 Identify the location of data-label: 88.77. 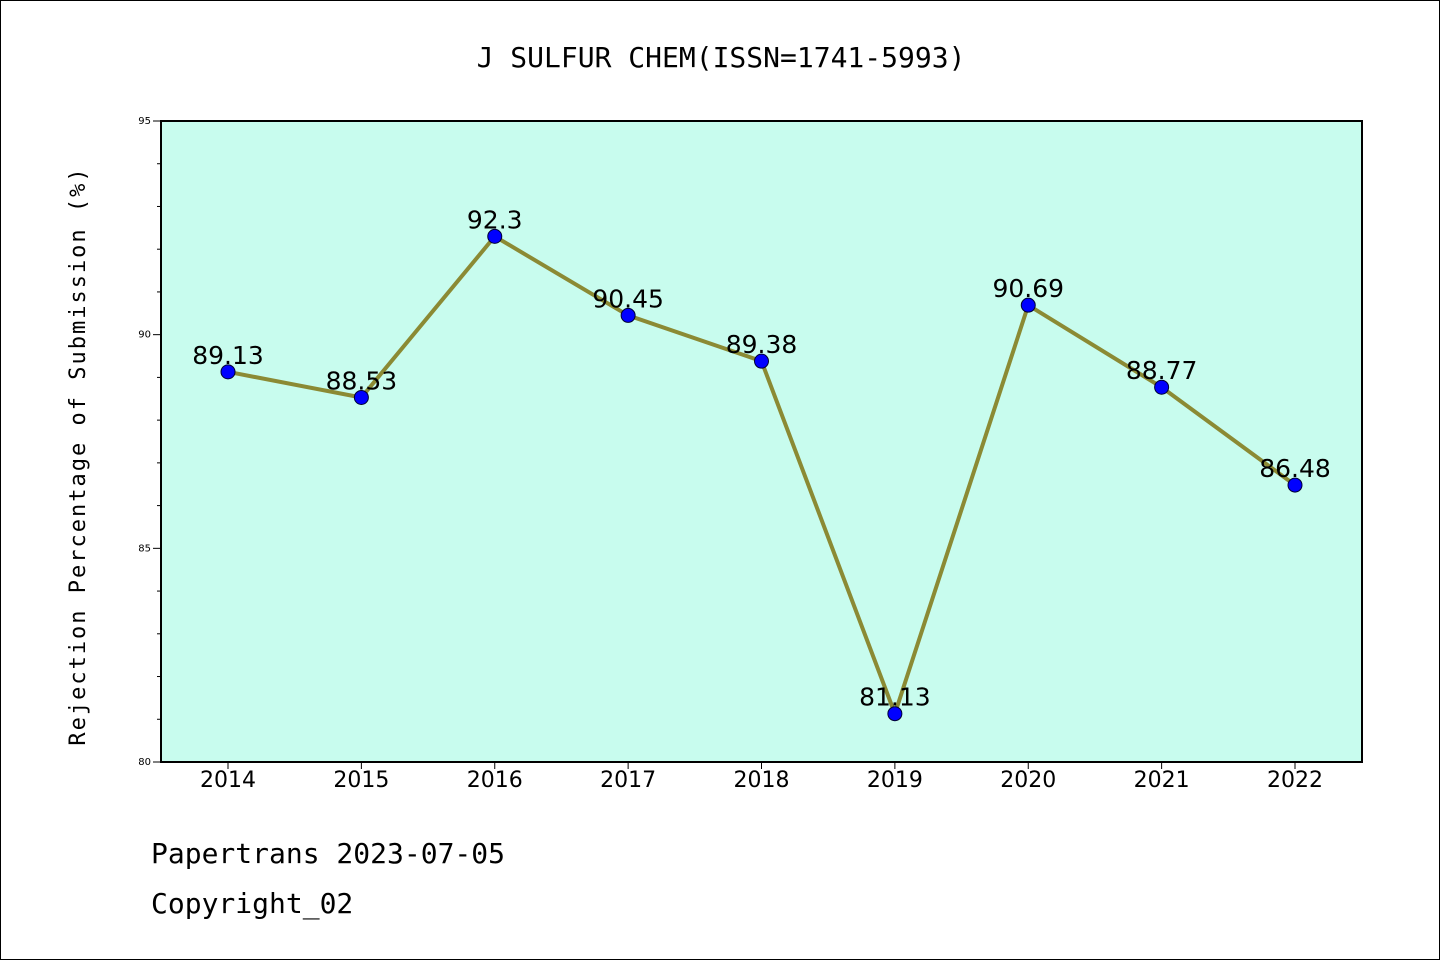
(1162, 370).